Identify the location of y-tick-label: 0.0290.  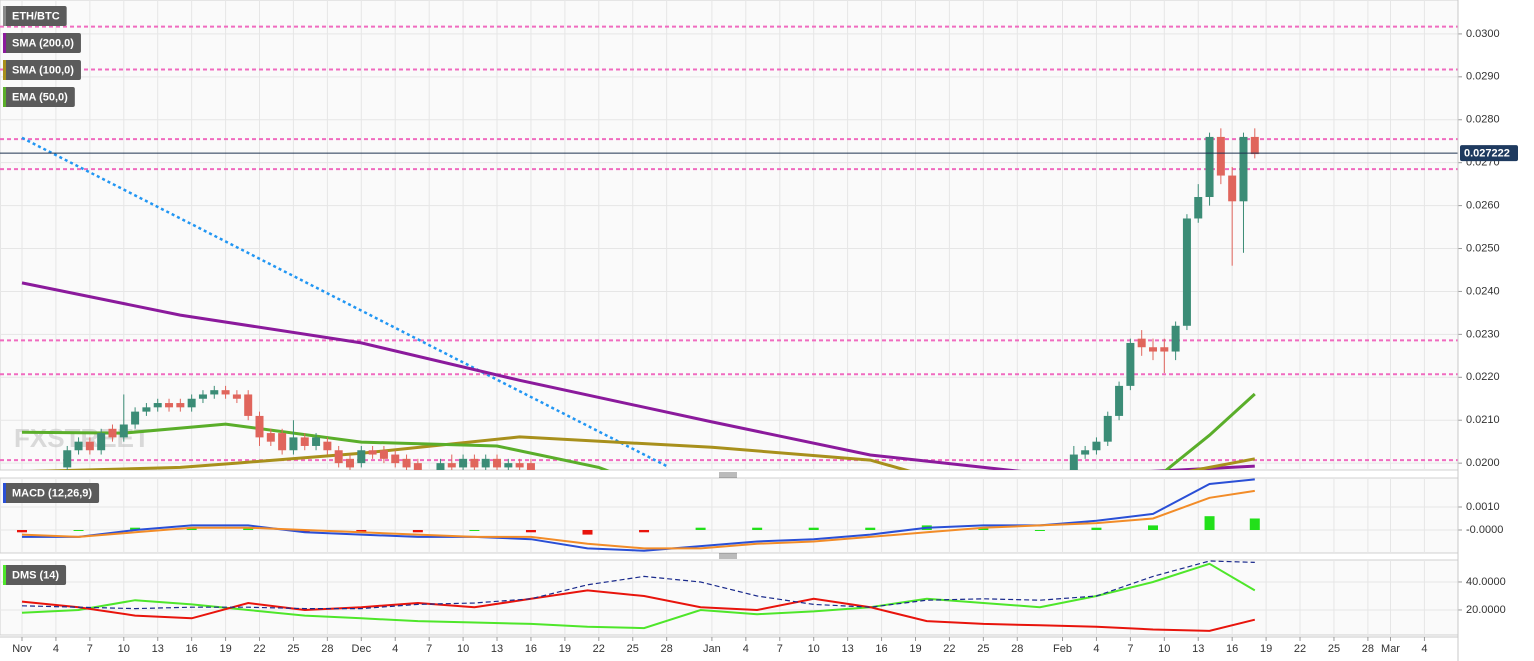
(1483, 77).